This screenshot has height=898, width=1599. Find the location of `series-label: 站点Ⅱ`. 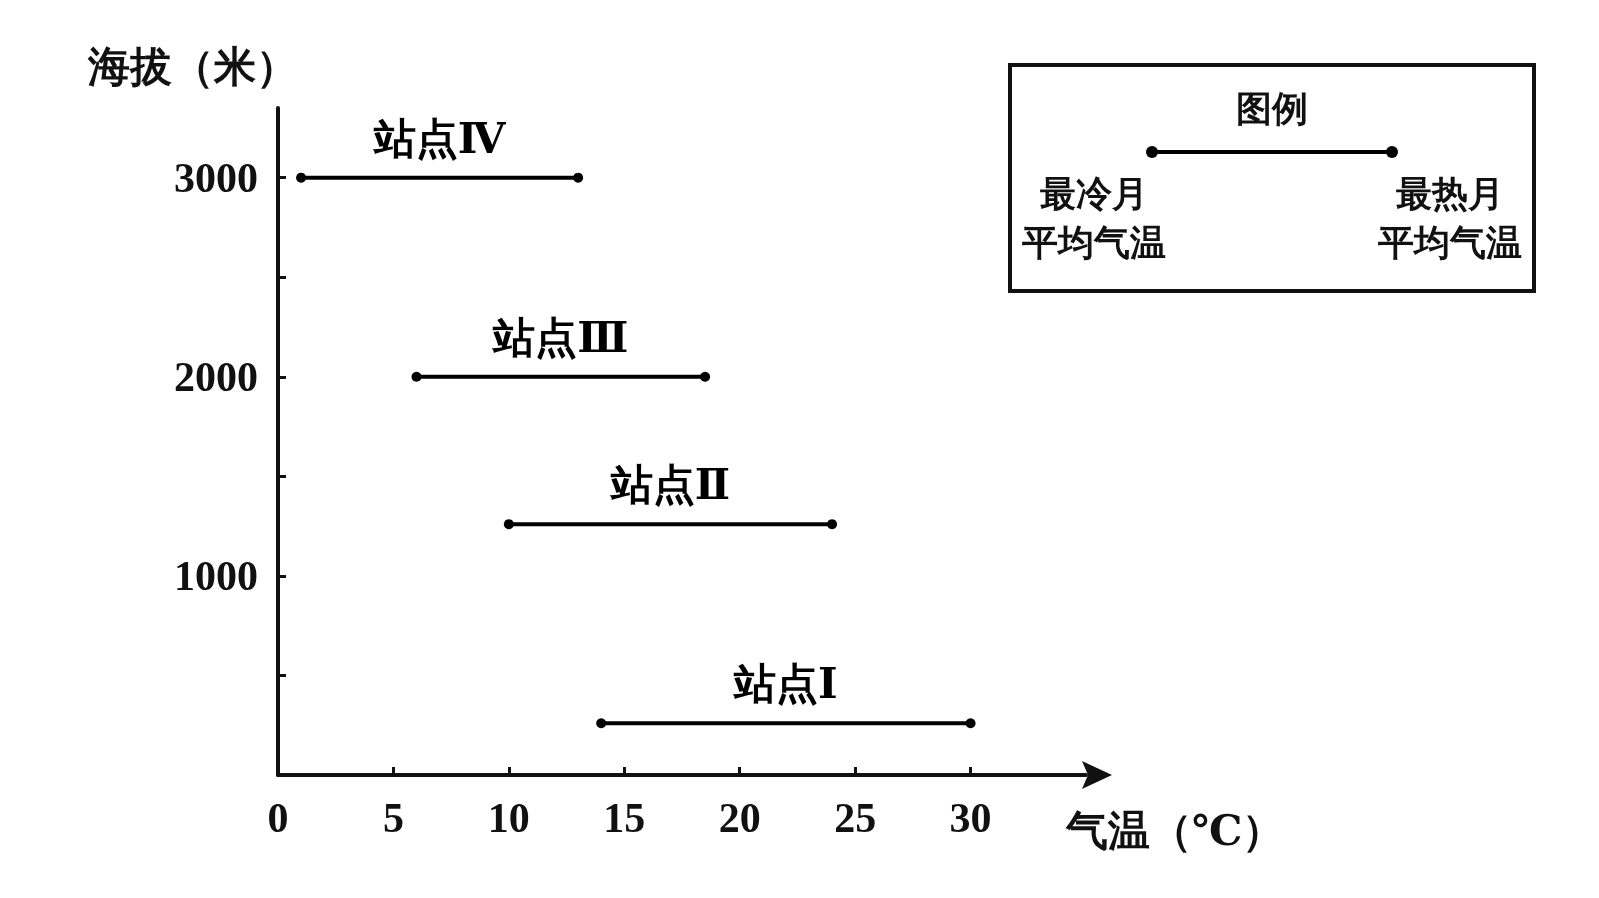

series-label: 站点Ⅱ is located at coordinates (669, 485).